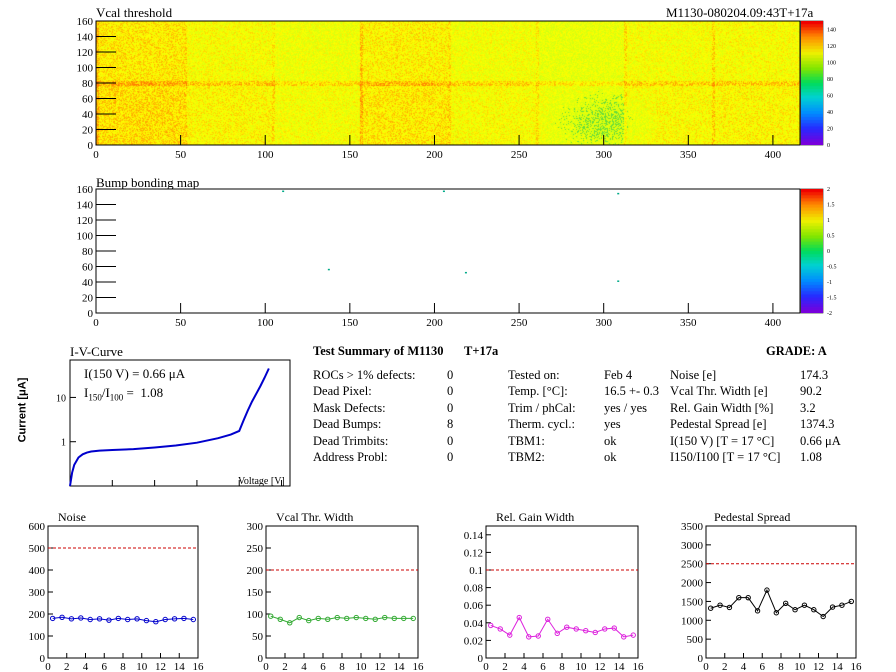 This screenshot has height=672, width=896. I want to click on summary-label: I(150 V) [T = 17 °C], so click(722, 440).